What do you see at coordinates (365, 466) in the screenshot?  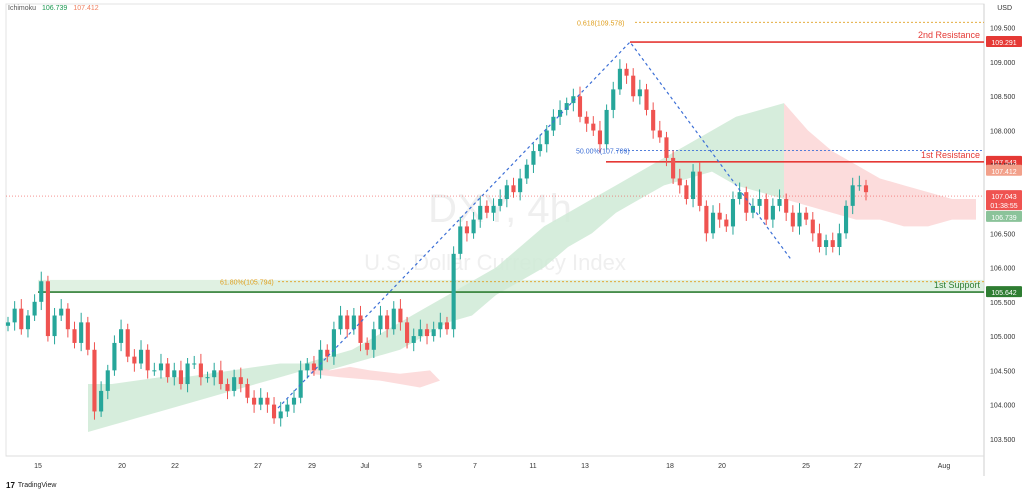 I see `x-tick-label: Jul` at bounding box center [365, 466].